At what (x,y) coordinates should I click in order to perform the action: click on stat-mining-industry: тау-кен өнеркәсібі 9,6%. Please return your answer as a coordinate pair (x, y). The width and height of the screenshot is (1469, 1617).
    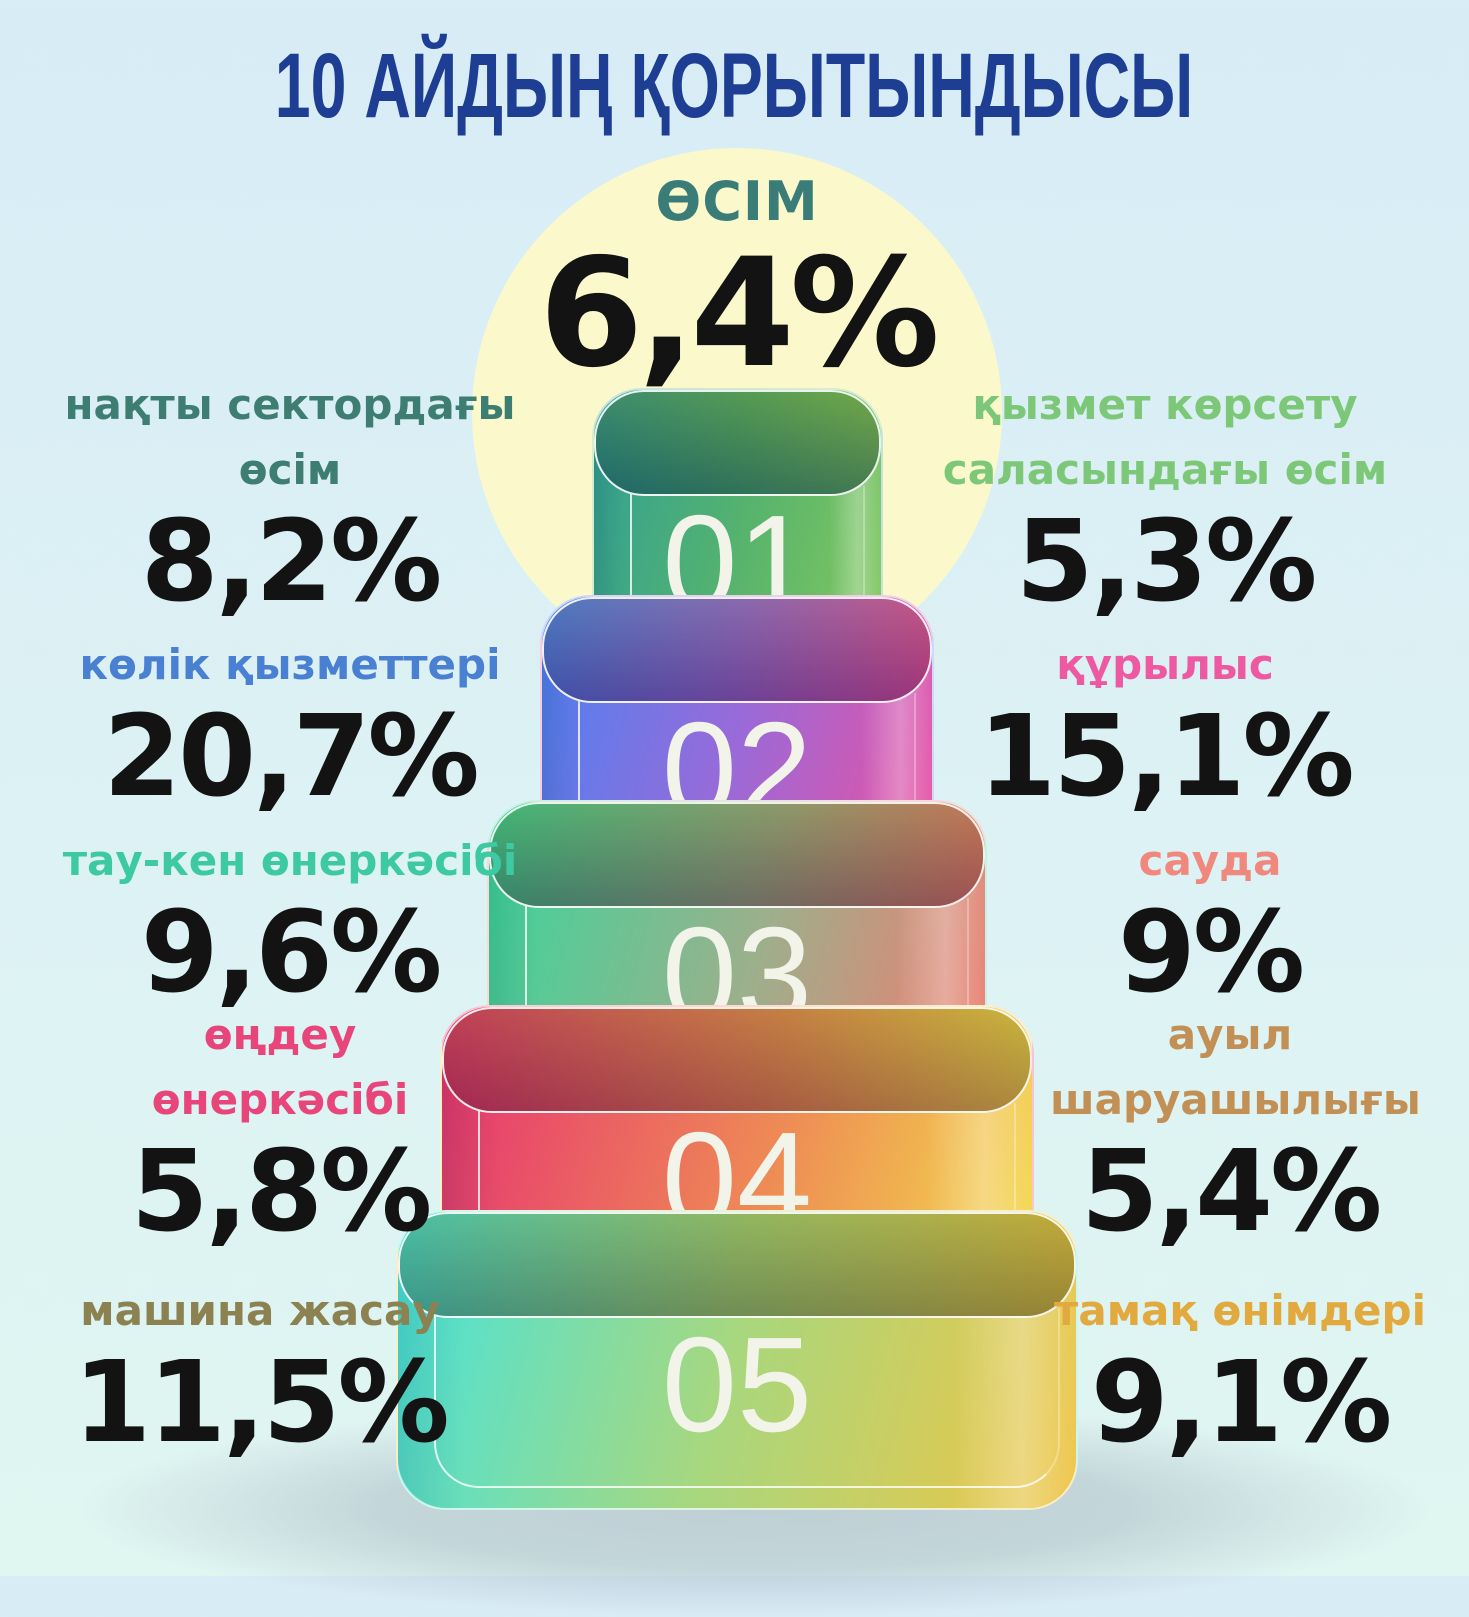
    Looking at the image, I should click on (290, 920).